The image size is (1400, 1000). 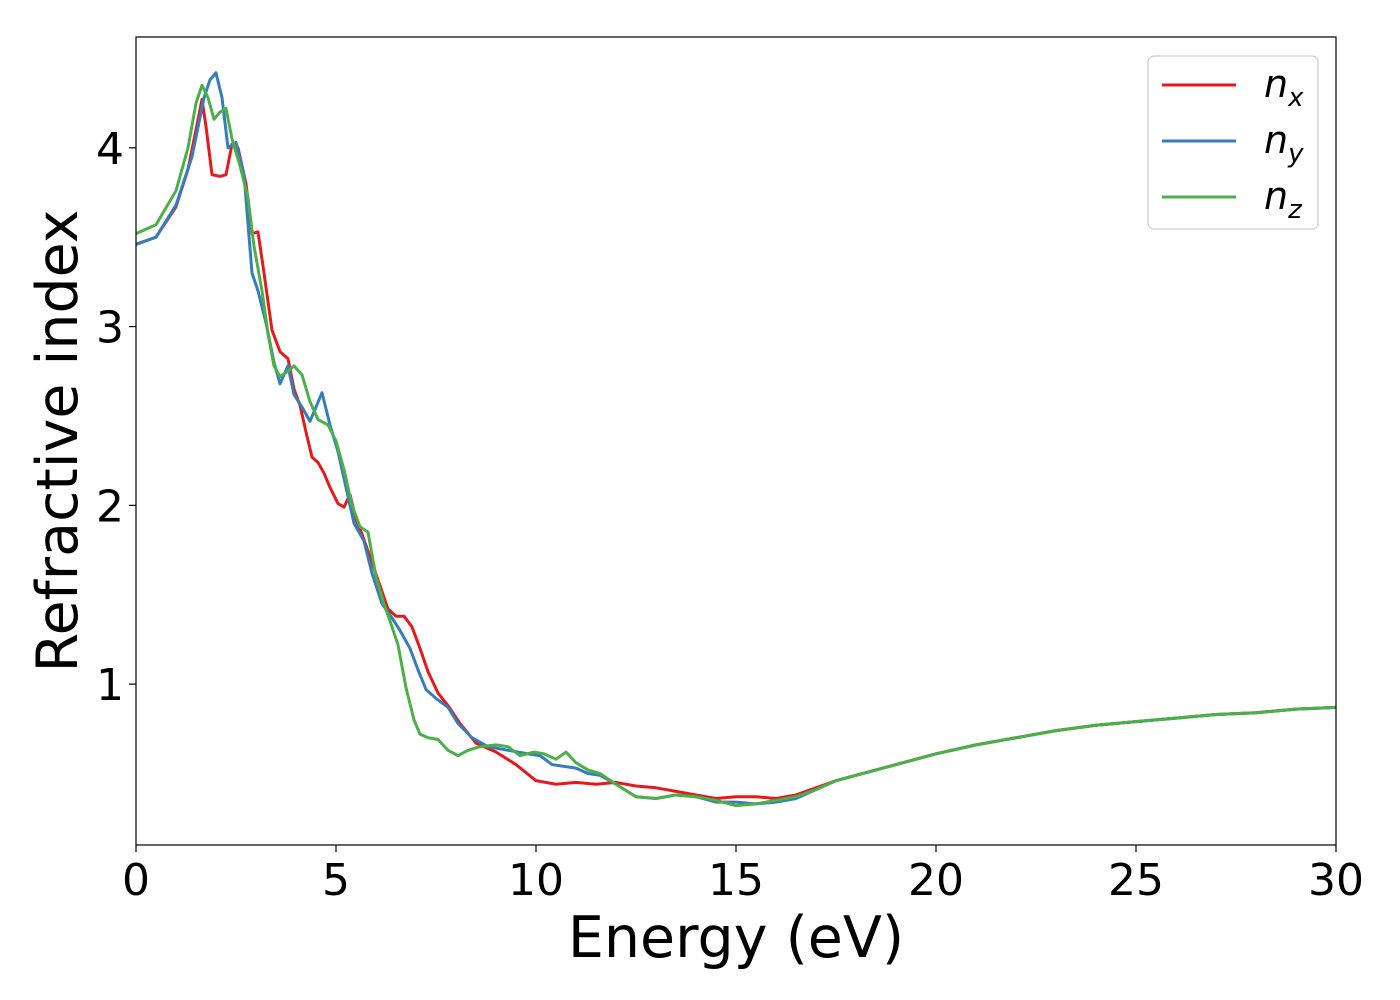 I want to click on y-tick-label: 3, so click(x=110, y=328).